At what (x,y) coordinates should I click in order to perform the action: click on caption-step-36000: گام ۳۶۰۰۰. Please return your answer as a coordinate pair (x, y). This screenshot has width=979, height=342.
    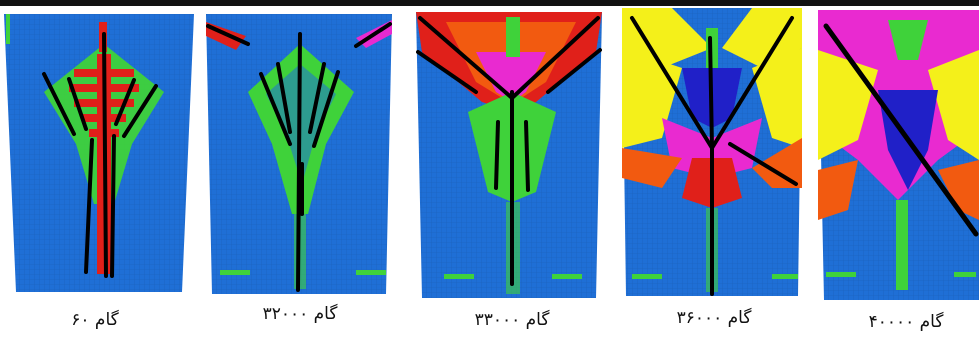
    Looking at the image, I should click on (714, 318).